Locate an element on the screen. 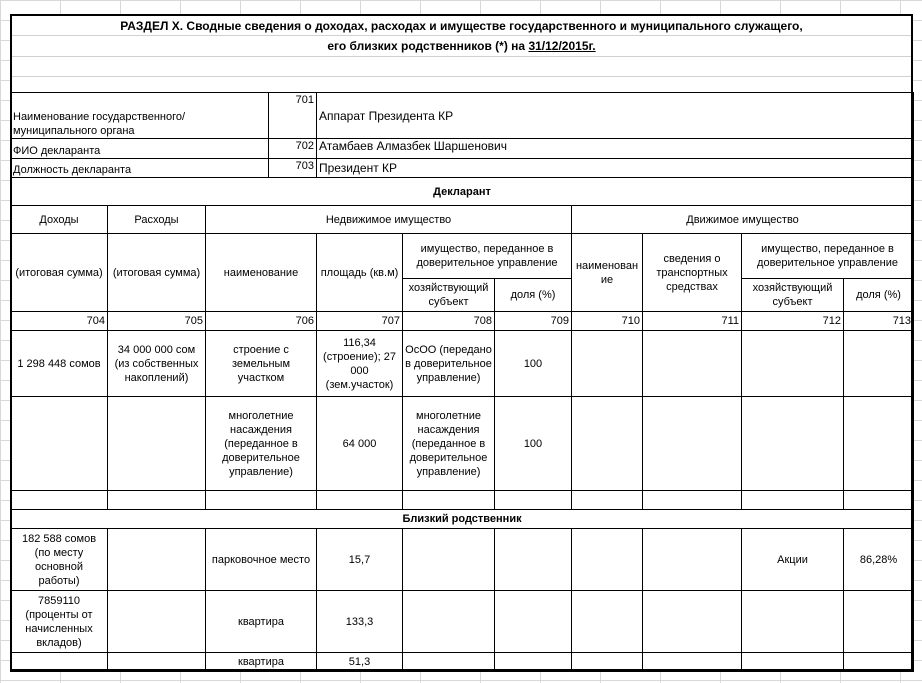  table-cell: 712 is located at coordinates (792, 321).